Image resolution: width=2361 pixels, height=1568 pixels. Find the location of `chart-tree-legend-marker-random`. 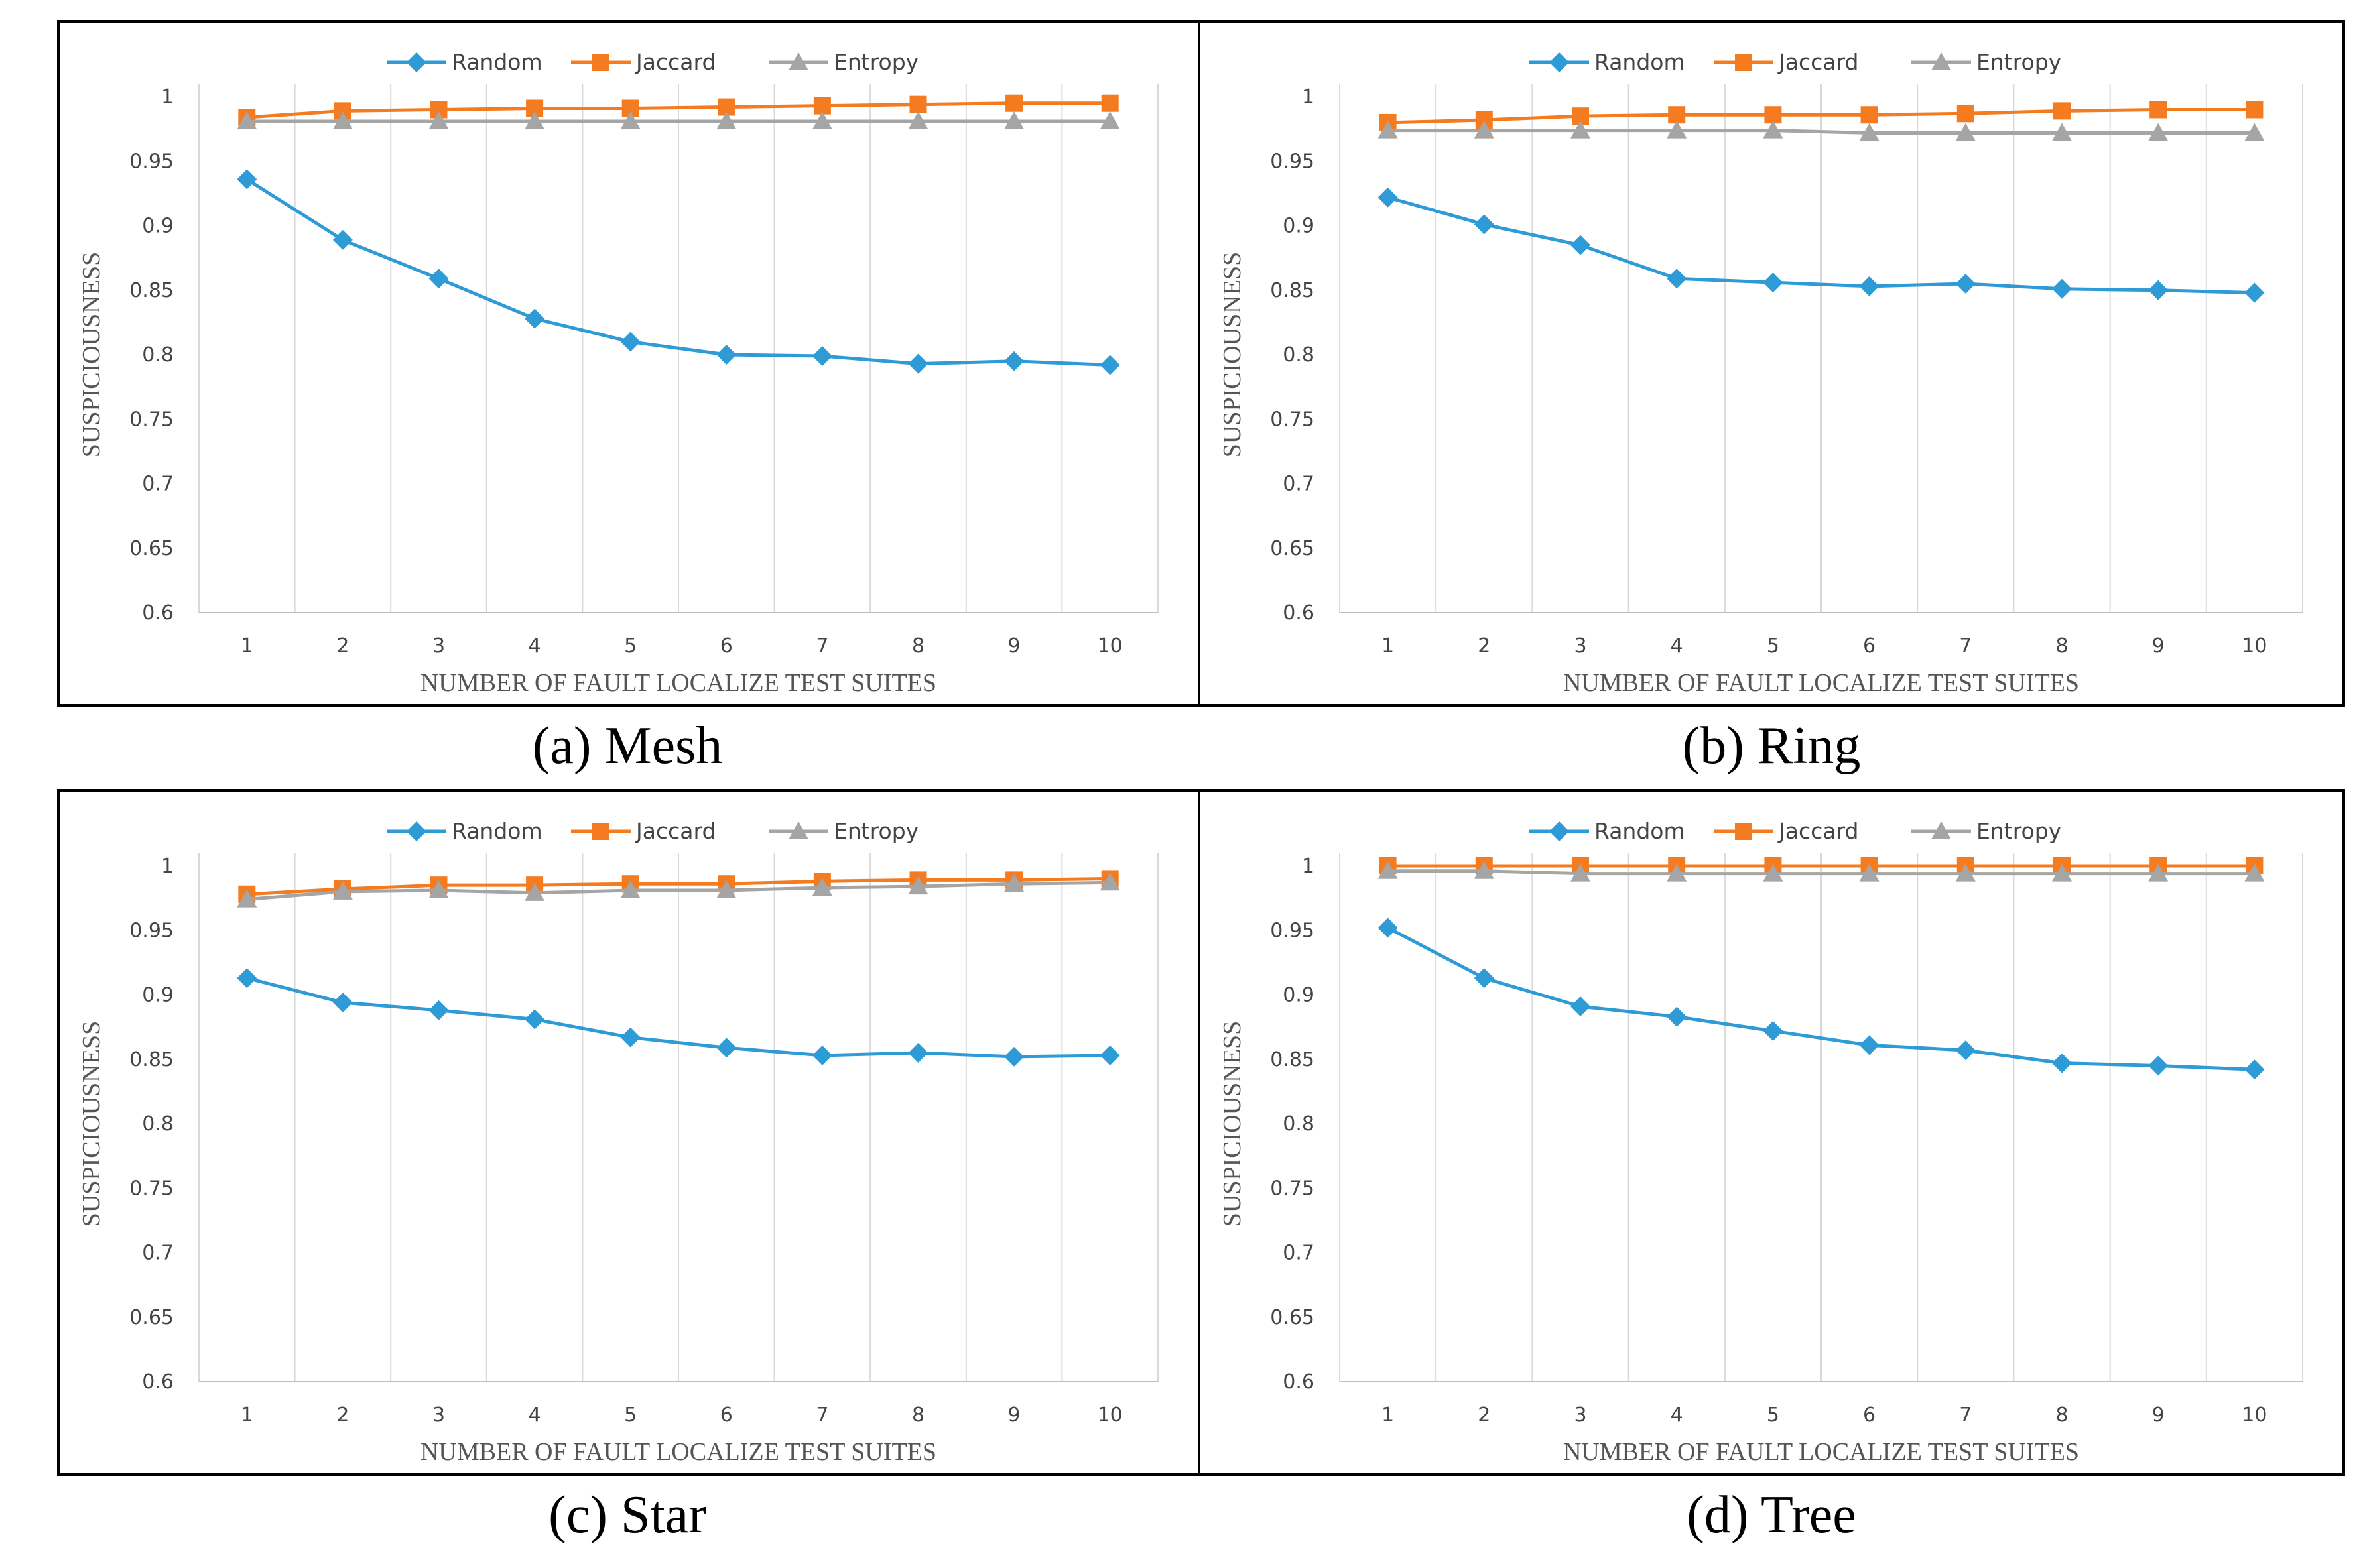

chart-tree-legend-marker-random is located at coordinates (1559, 831).